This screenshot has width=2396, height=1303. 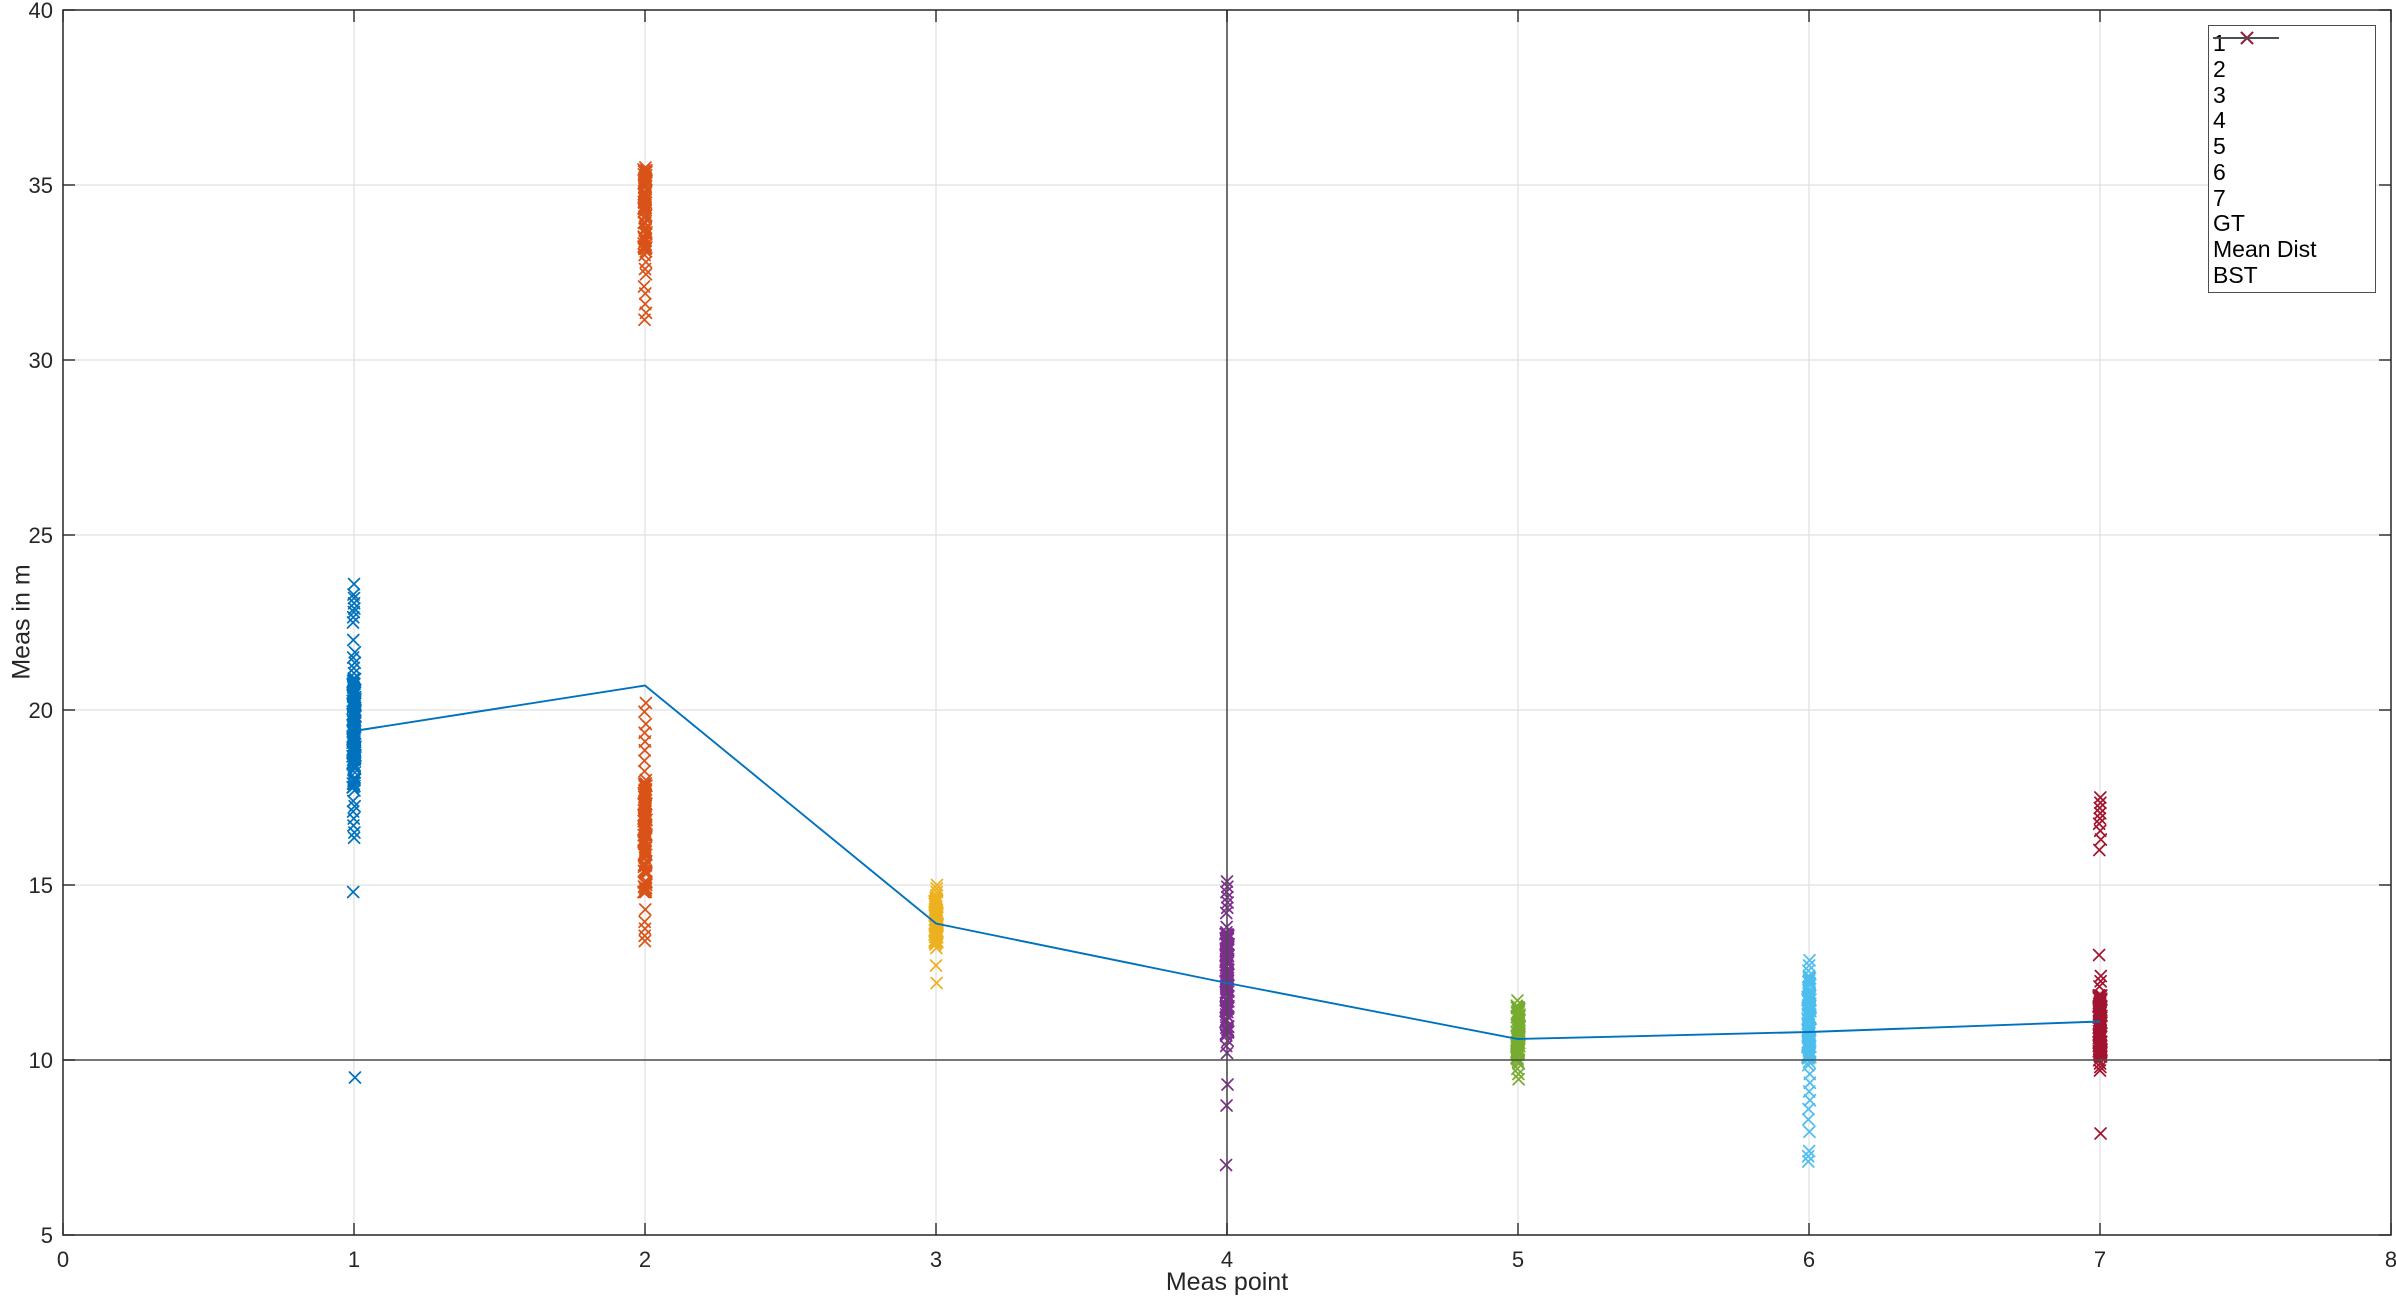 I want to click on y-tick-label: 35, so click(x=41, y=185).